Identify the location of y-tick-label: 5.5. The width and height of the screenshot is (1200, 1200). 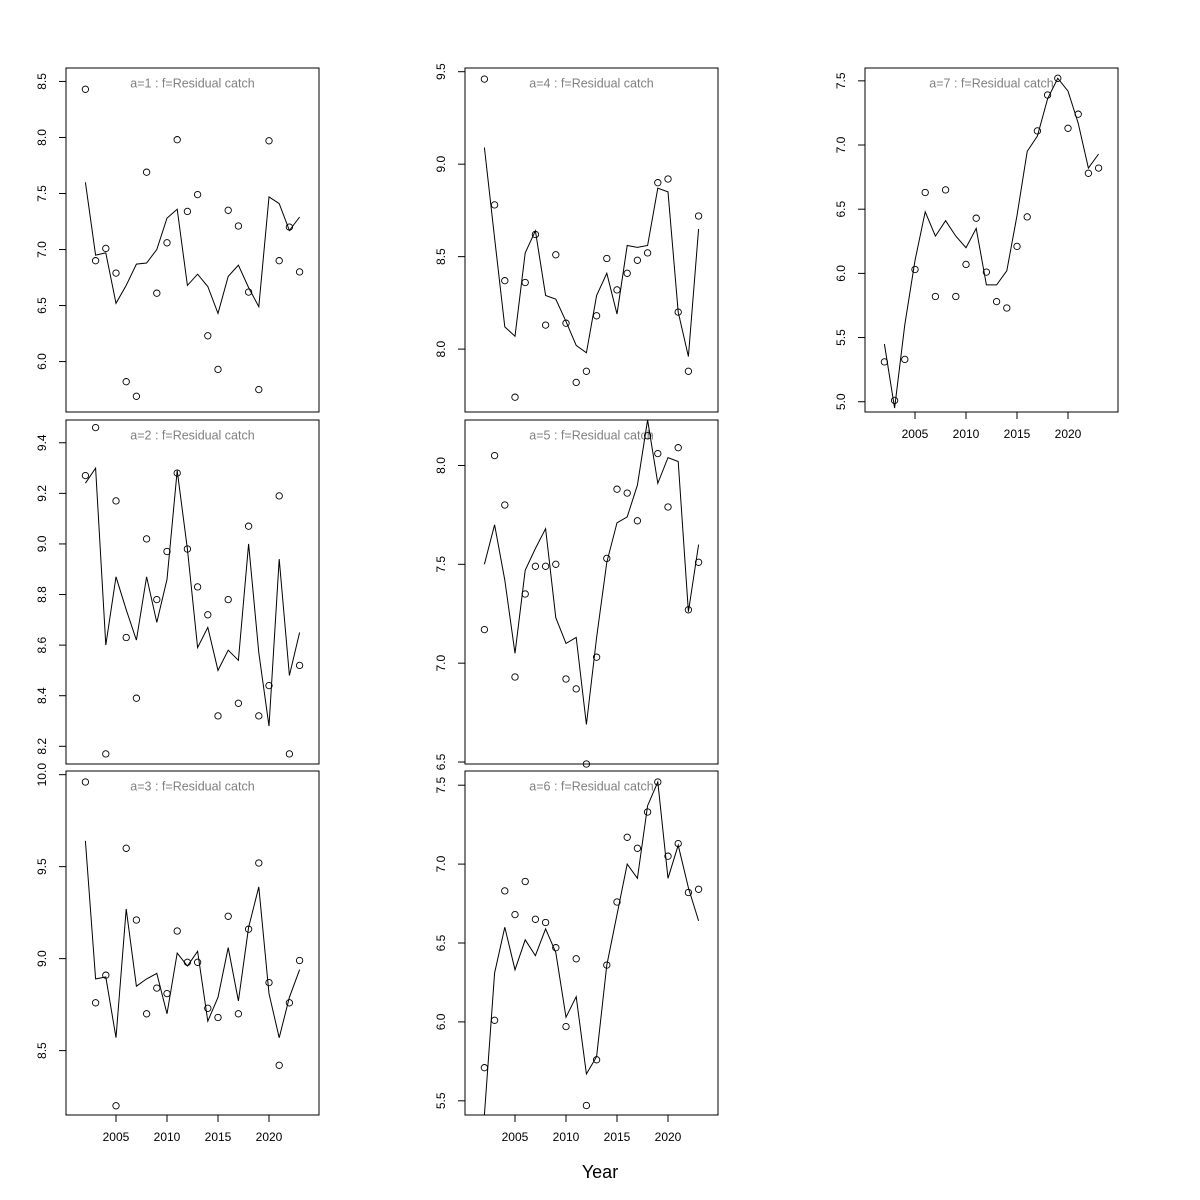
(441, 1100).